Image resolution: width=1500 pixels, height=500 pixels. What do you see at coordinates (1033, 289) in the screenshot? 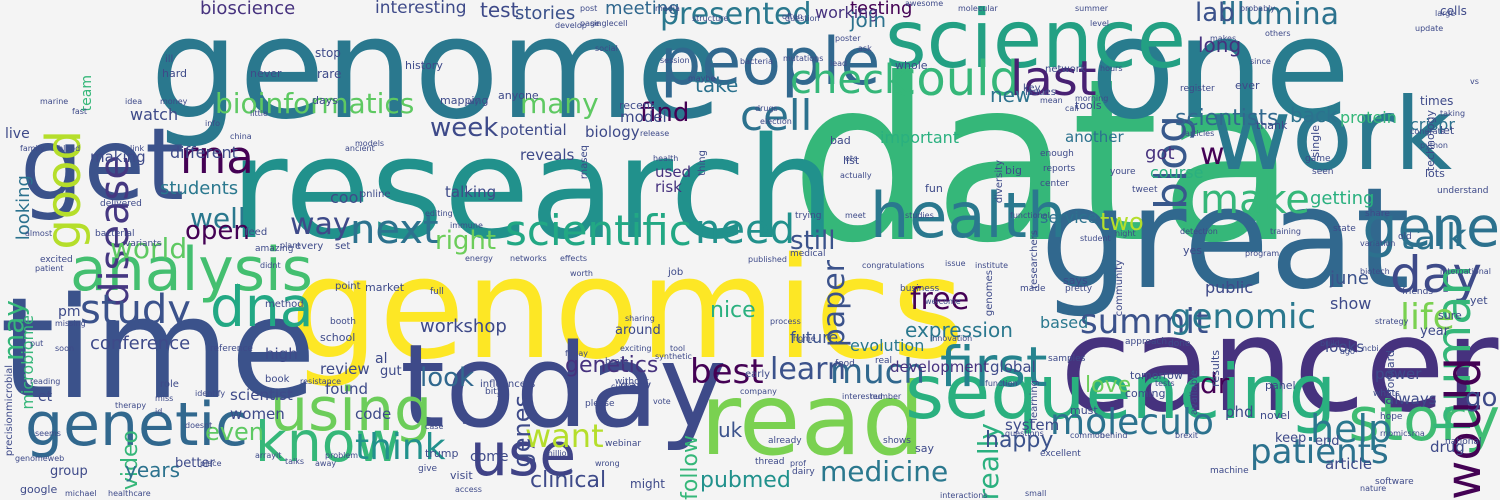
I see `word-made: made` at bounding box center [1033, 289].